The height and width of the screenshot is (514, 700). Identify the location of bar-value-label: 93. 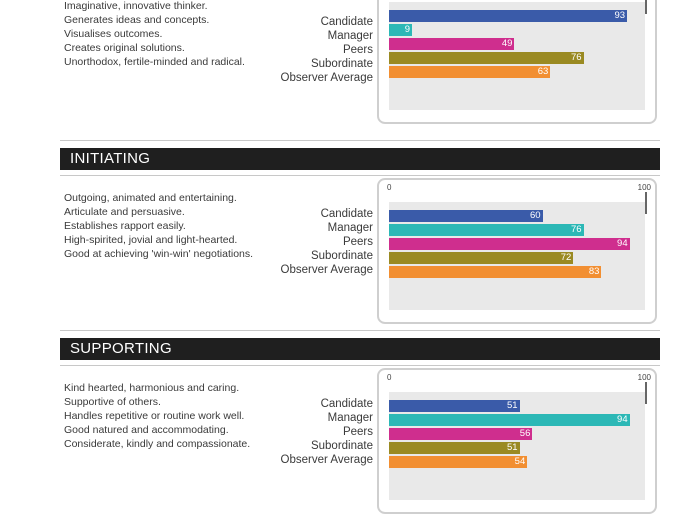
(620, 15).